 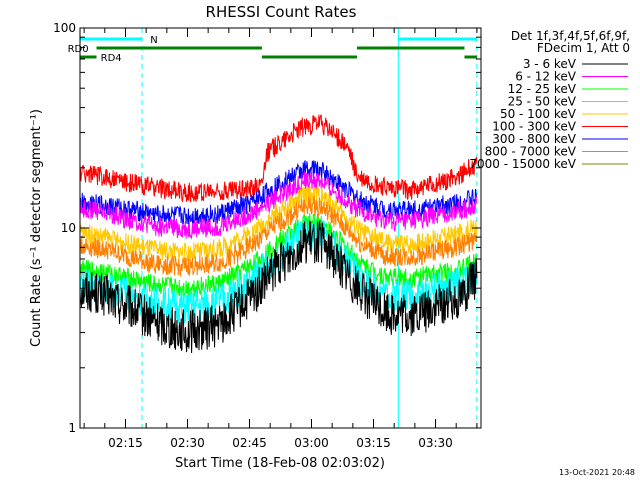 What do you see at coordinates (281, 12) in the screenshot?
I see `chart-title: RHESSI Count Rates` at bounding box center [281, 12].